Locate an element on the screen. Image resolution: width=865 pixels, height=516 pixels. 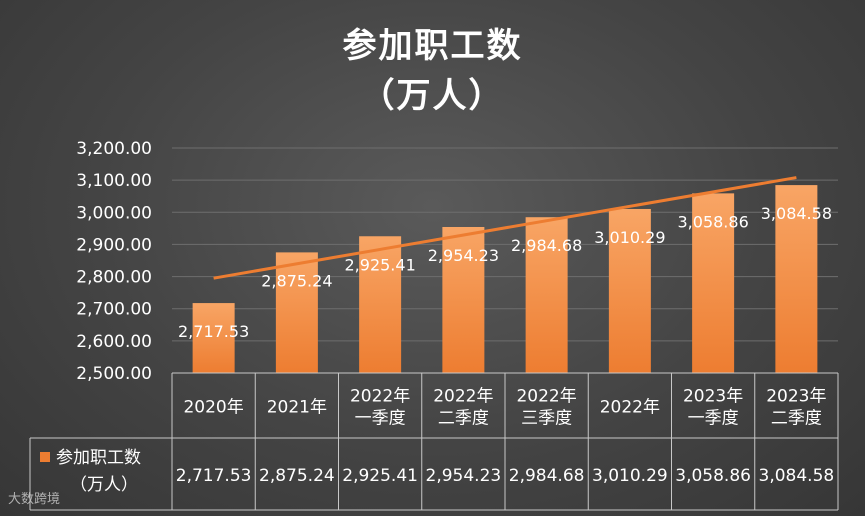
table-value: 2,925.41 is located at coordinates (380, 476).